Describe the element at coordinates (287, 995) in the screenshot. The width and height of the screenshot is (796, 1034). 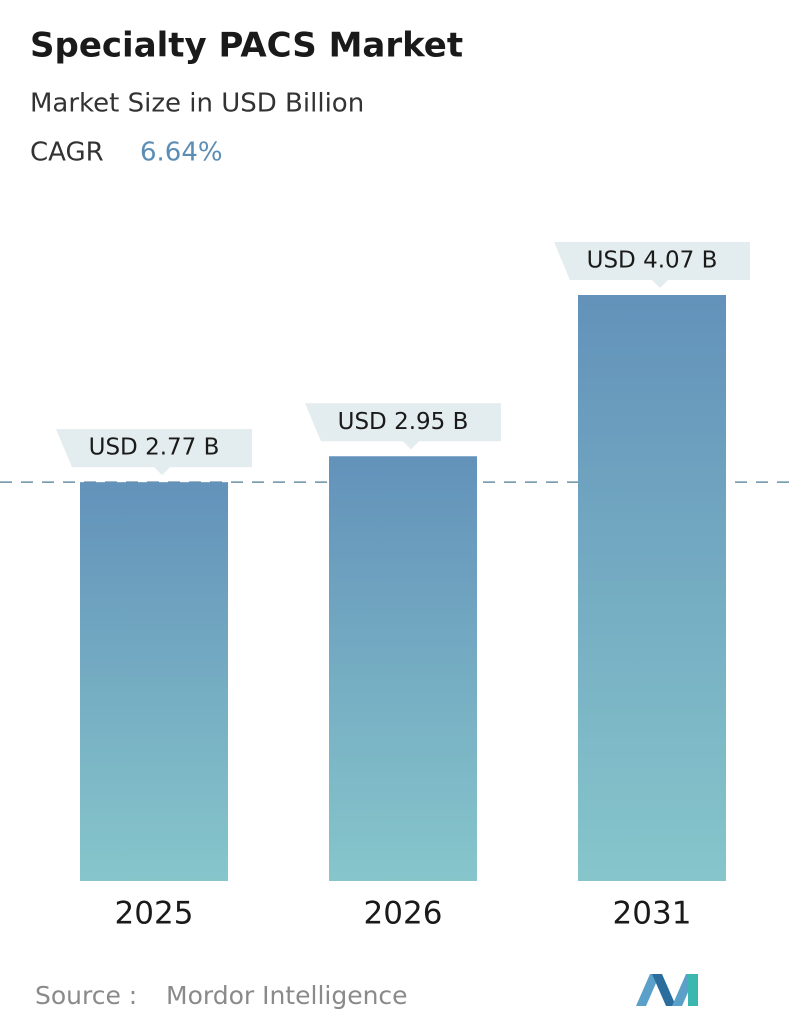
I see `source: Mordor Intelligence` at that location.